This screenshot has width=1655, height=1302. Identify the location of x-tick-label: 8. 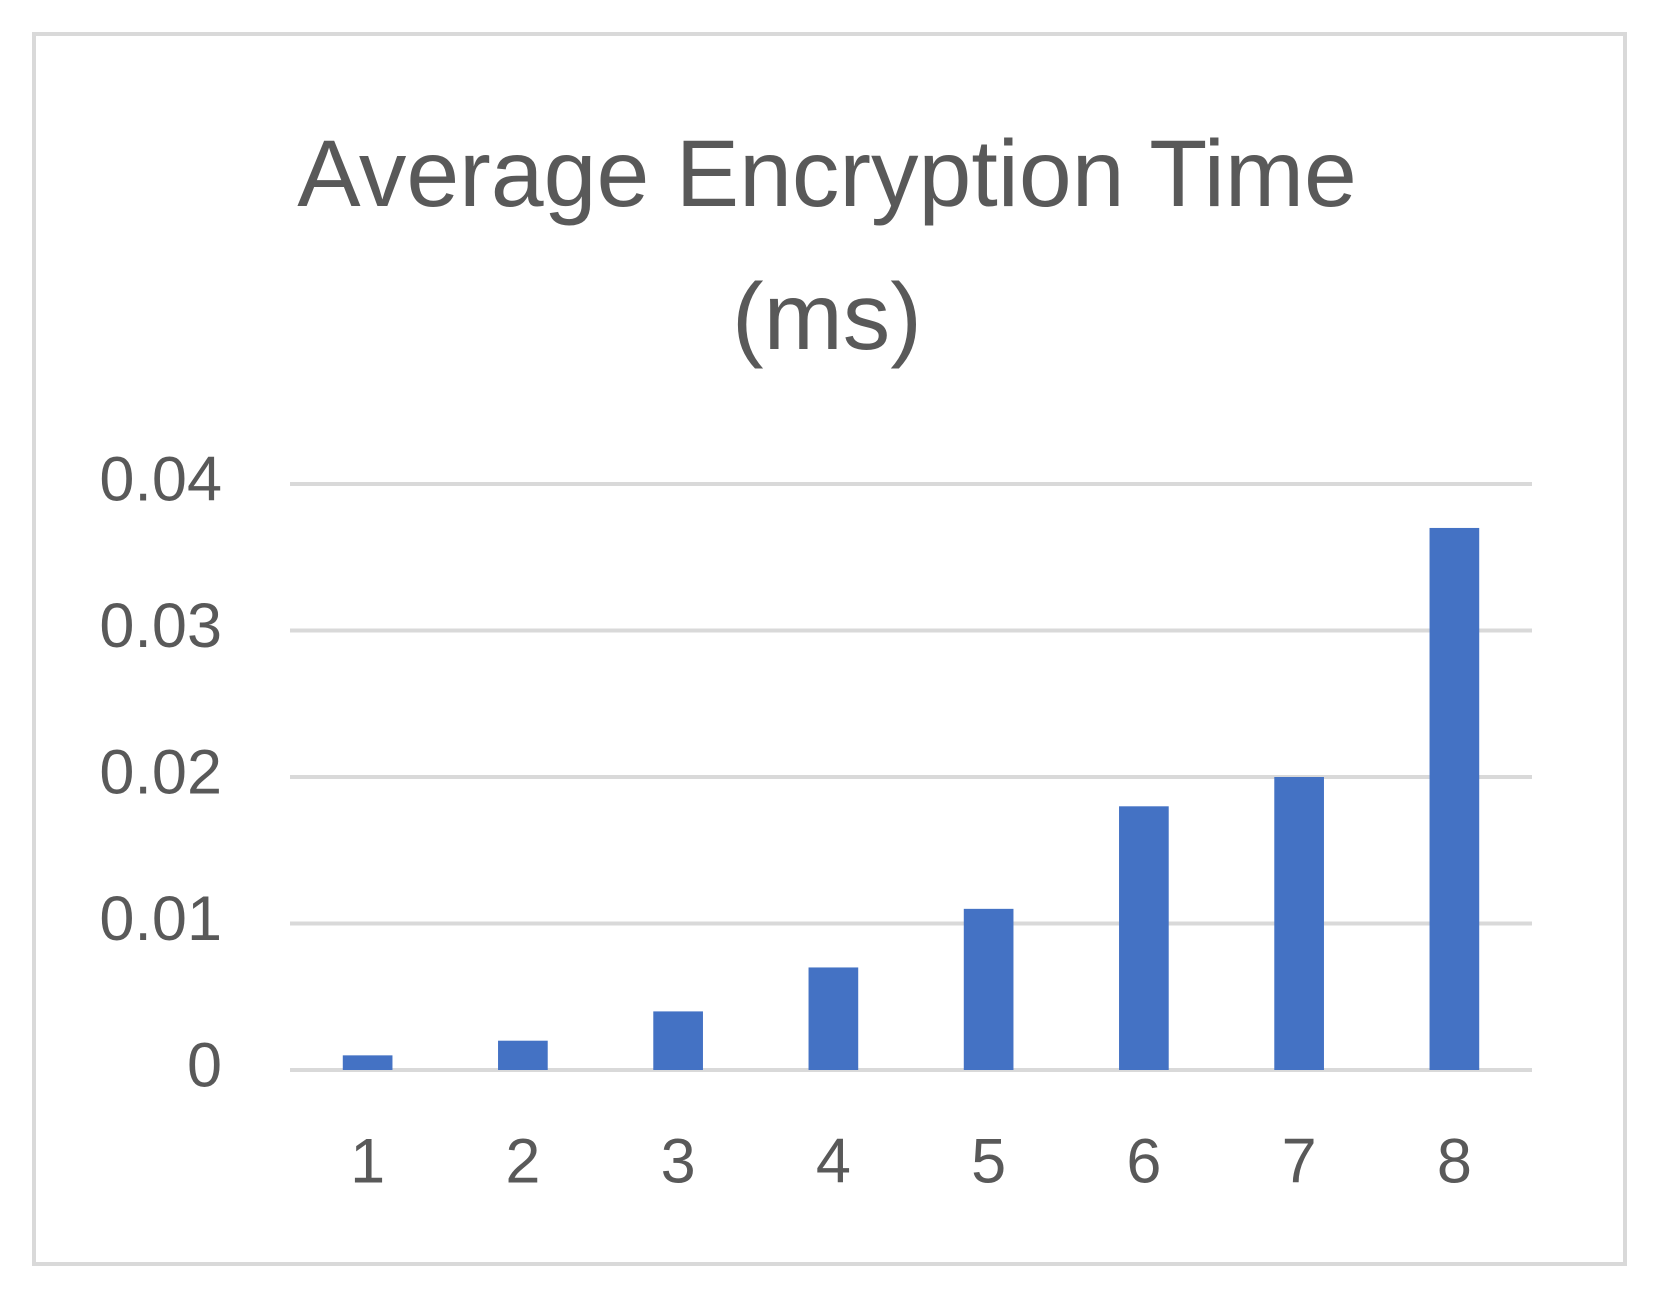
(1454, 1162).